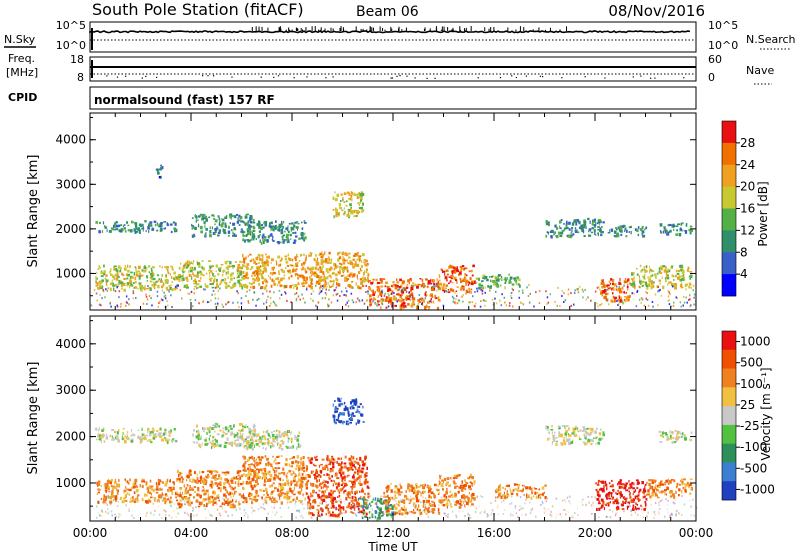 This screenshot has height=554, width=800. Describe the element at coordinates (20, 39) in the screenshot. I see `nsky-label: N.Sky` at that location.